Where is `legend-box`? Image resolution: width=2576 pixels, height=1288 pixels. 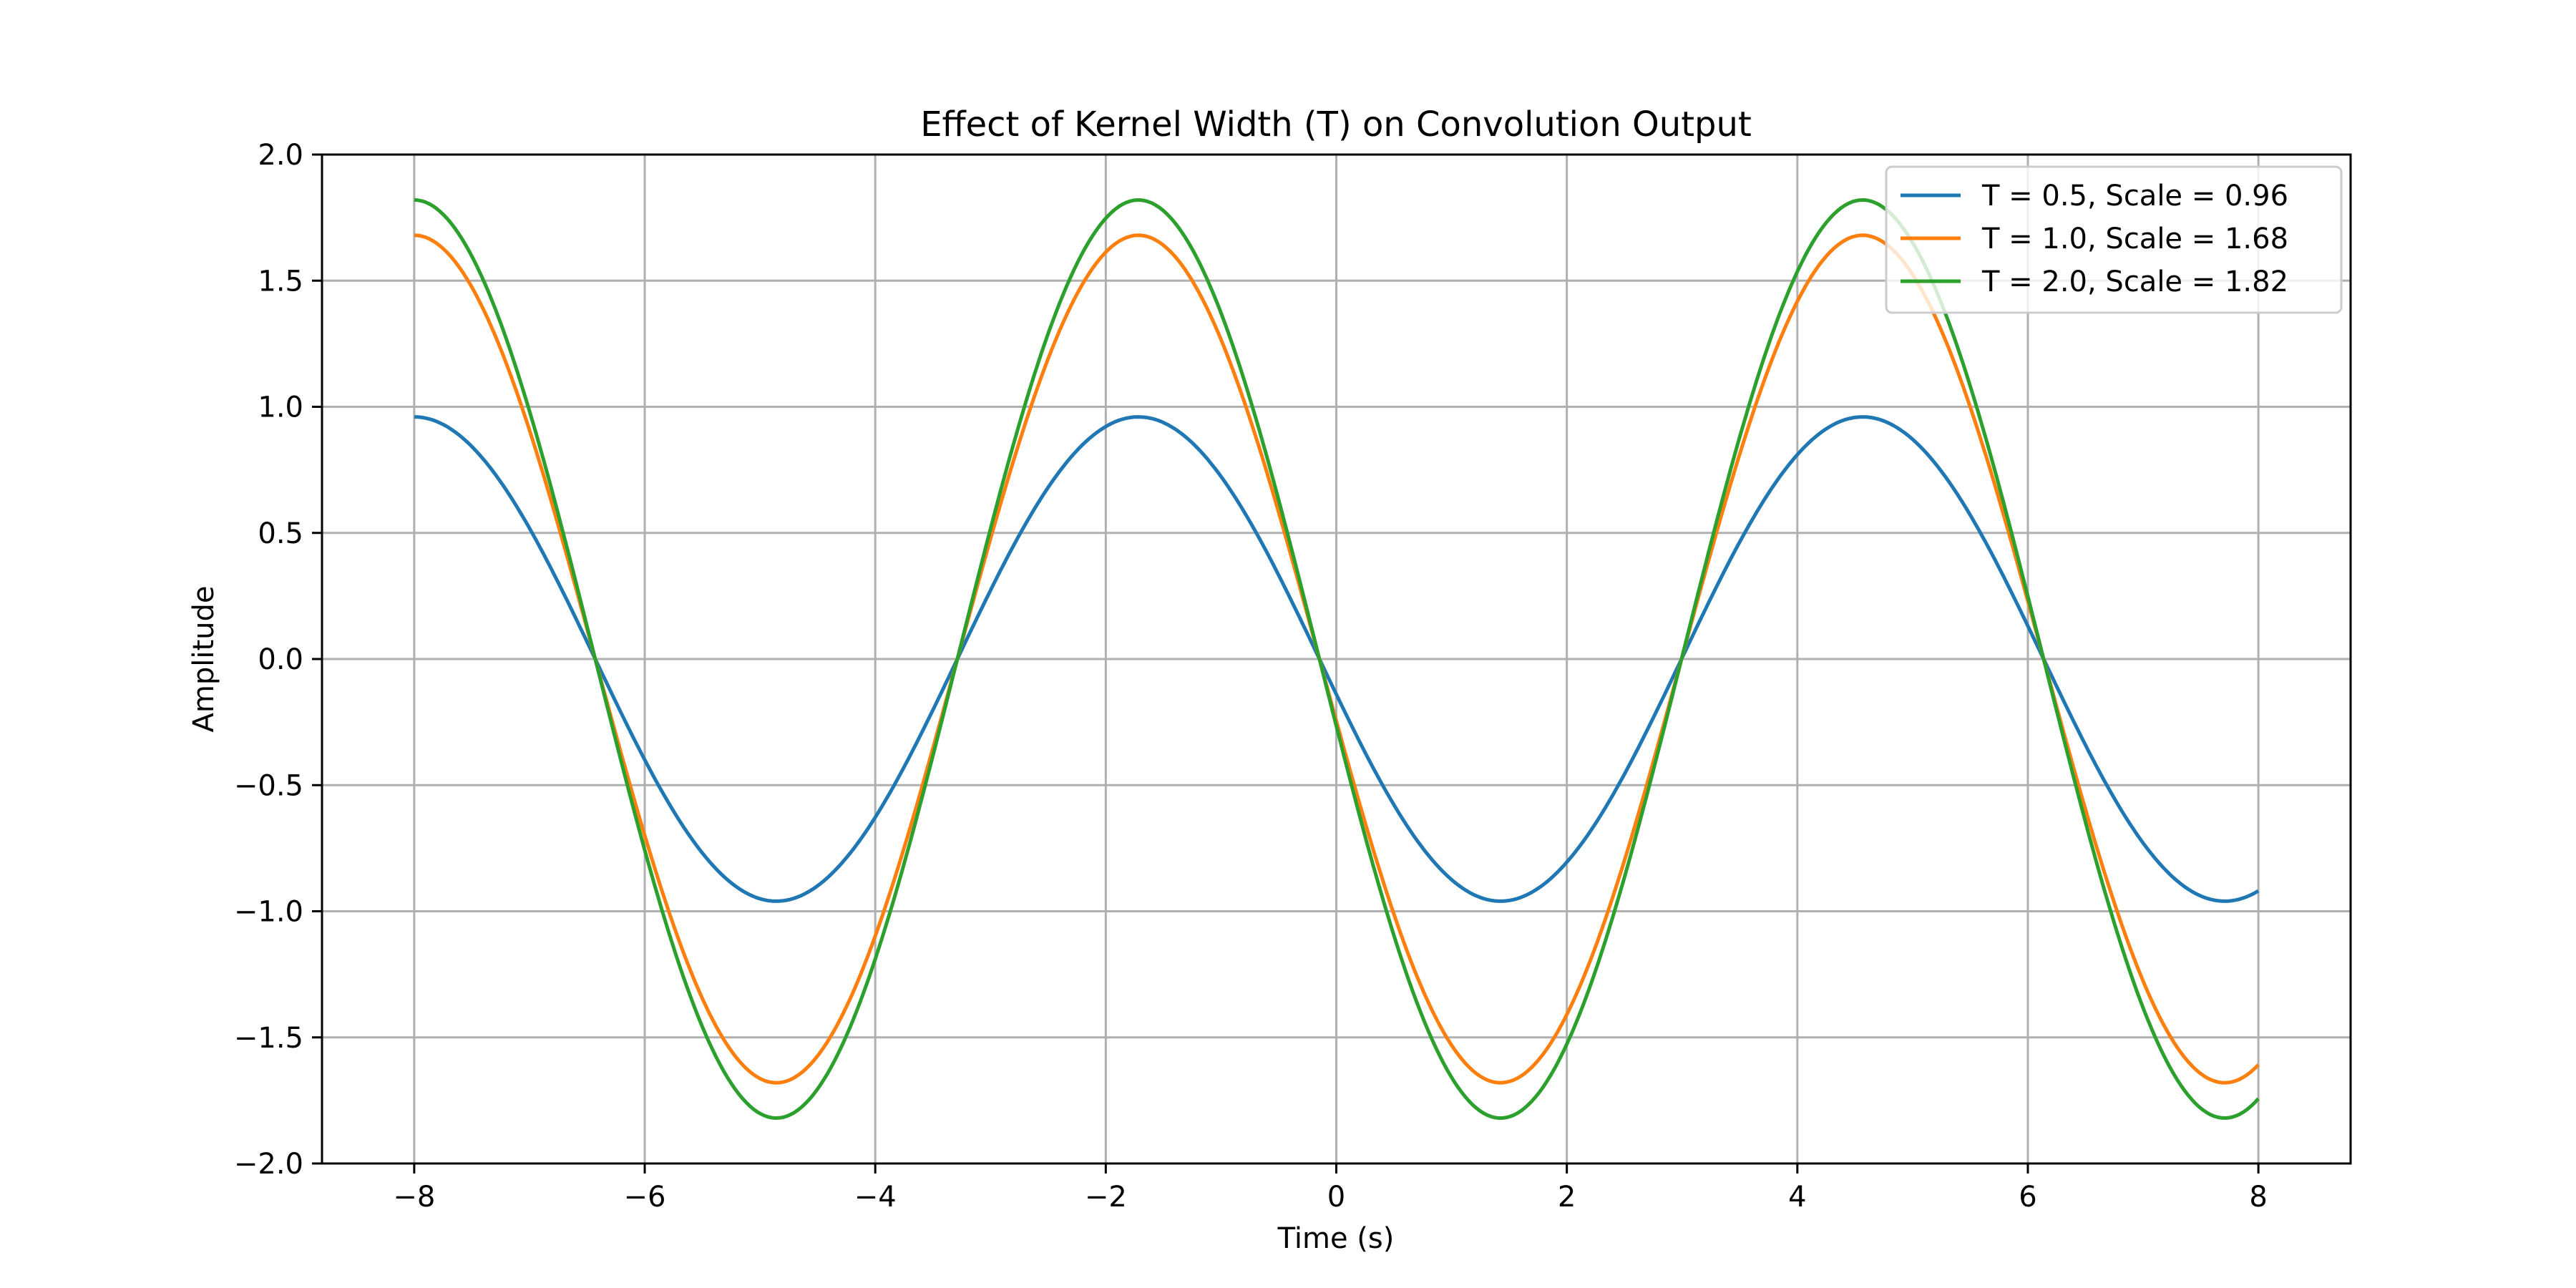
legend-box is located at coordinates (2114, 239).